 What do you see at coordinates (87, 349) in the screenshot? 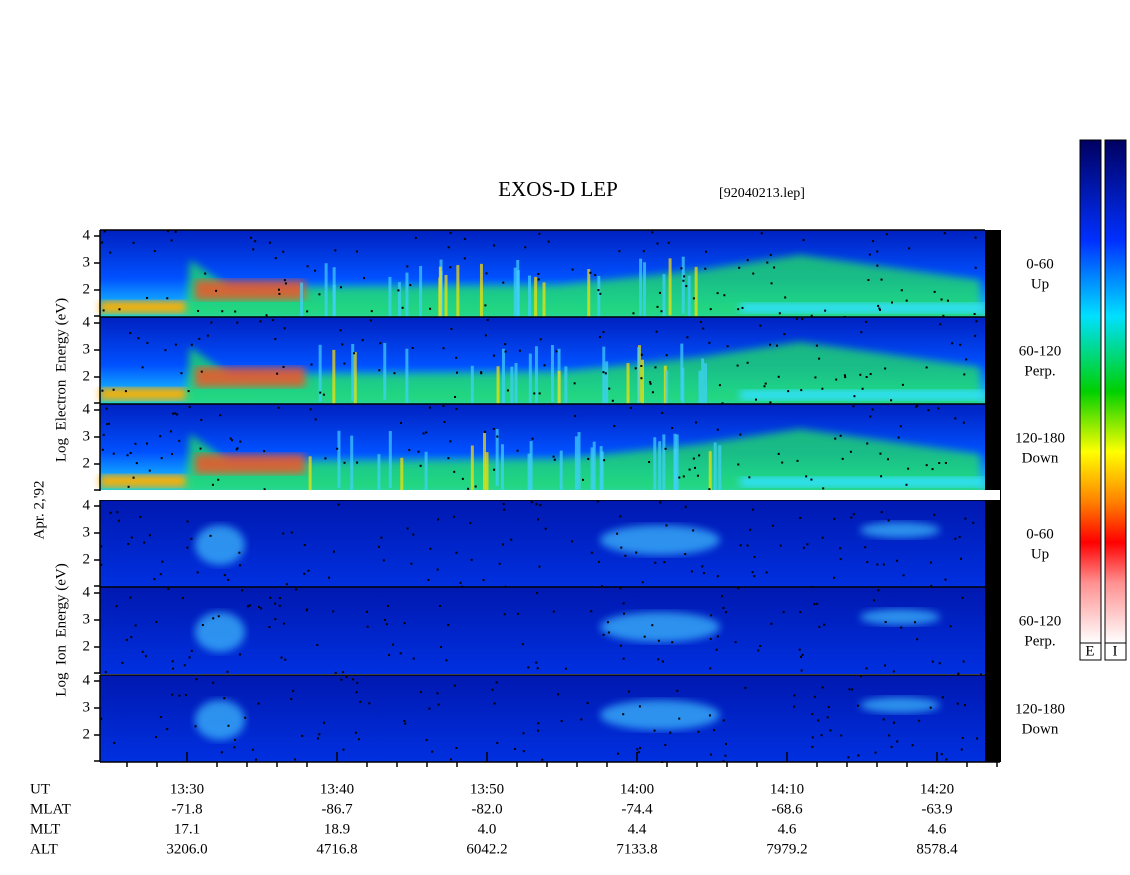
I see `y-tick-label: 3` at bounding box center [87, 349].